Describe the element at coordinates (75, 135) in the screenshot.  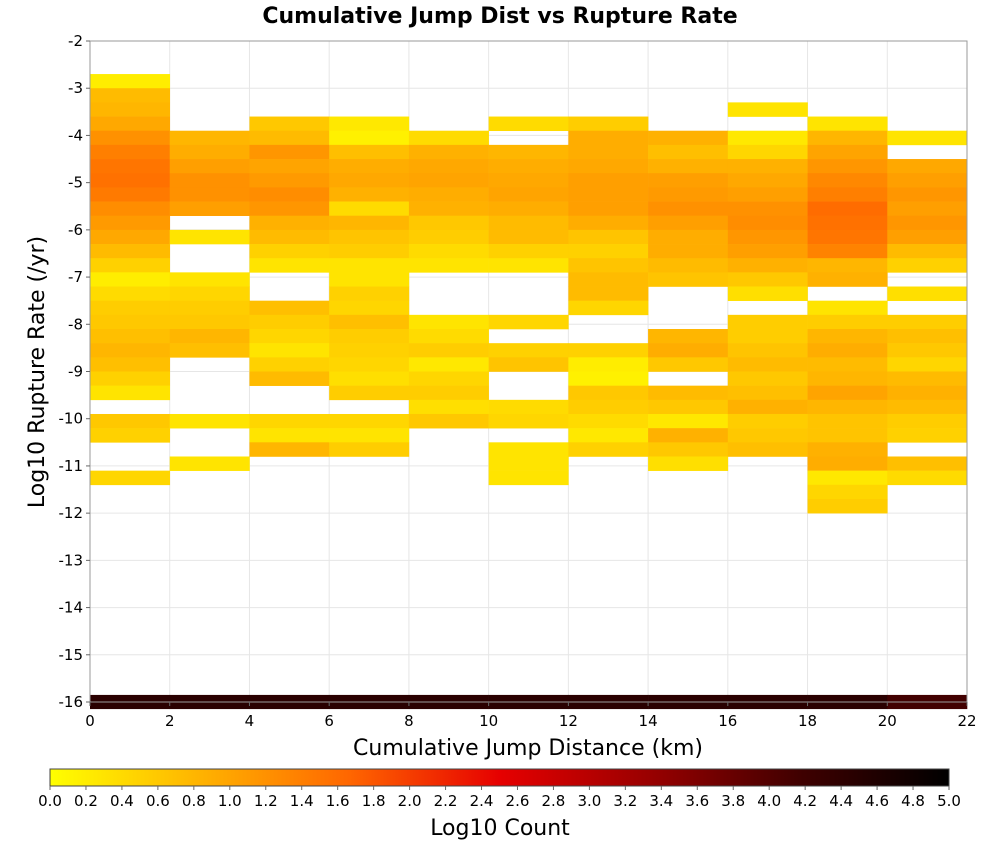
I see `y-tick-label: -4` at that location.